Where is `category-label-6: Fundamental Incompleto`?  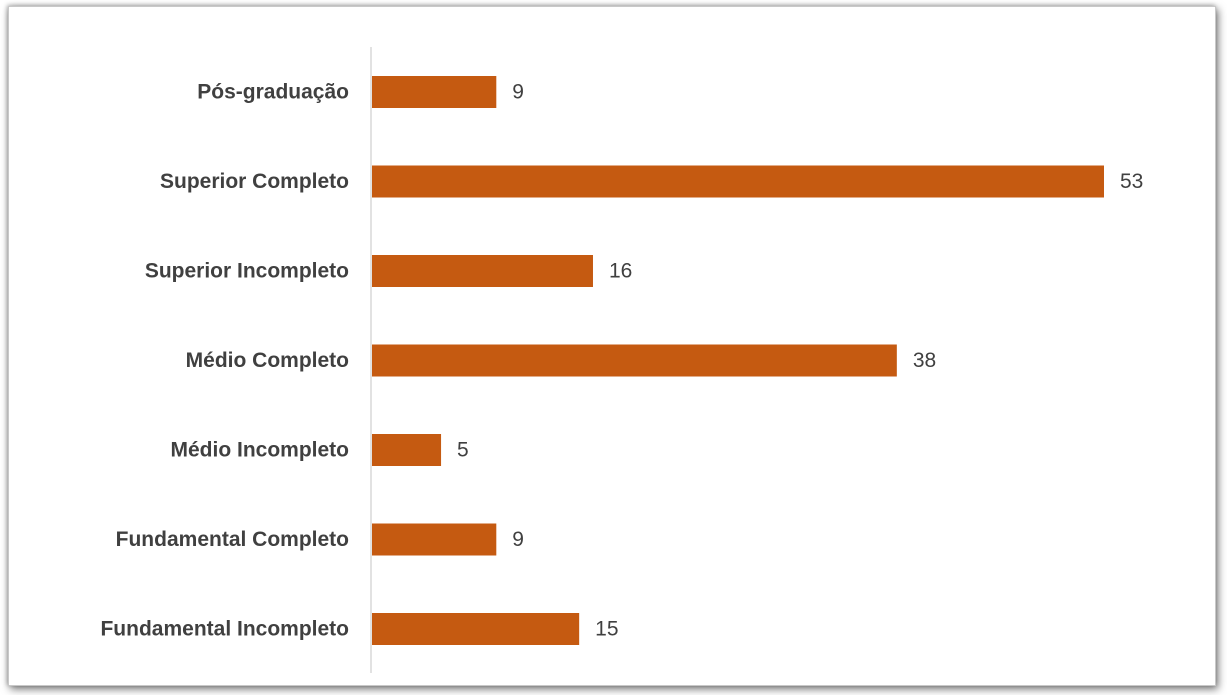 category-label-6: Fundamental Incompleto is located at coordinates (224, 629).